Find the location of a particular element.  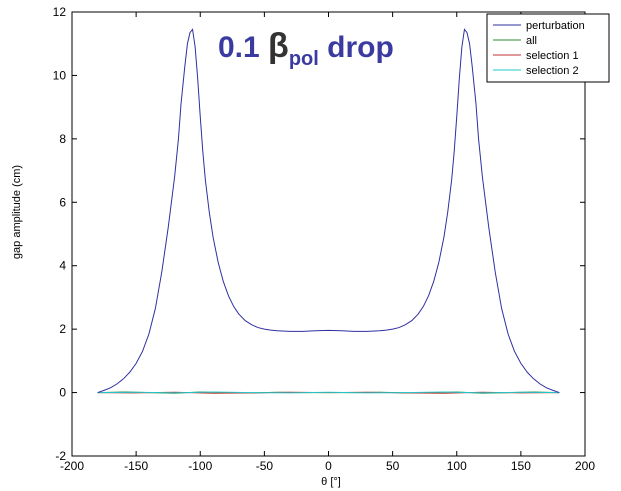

x-tick-label: 100 is located at coordinates (457, 466).